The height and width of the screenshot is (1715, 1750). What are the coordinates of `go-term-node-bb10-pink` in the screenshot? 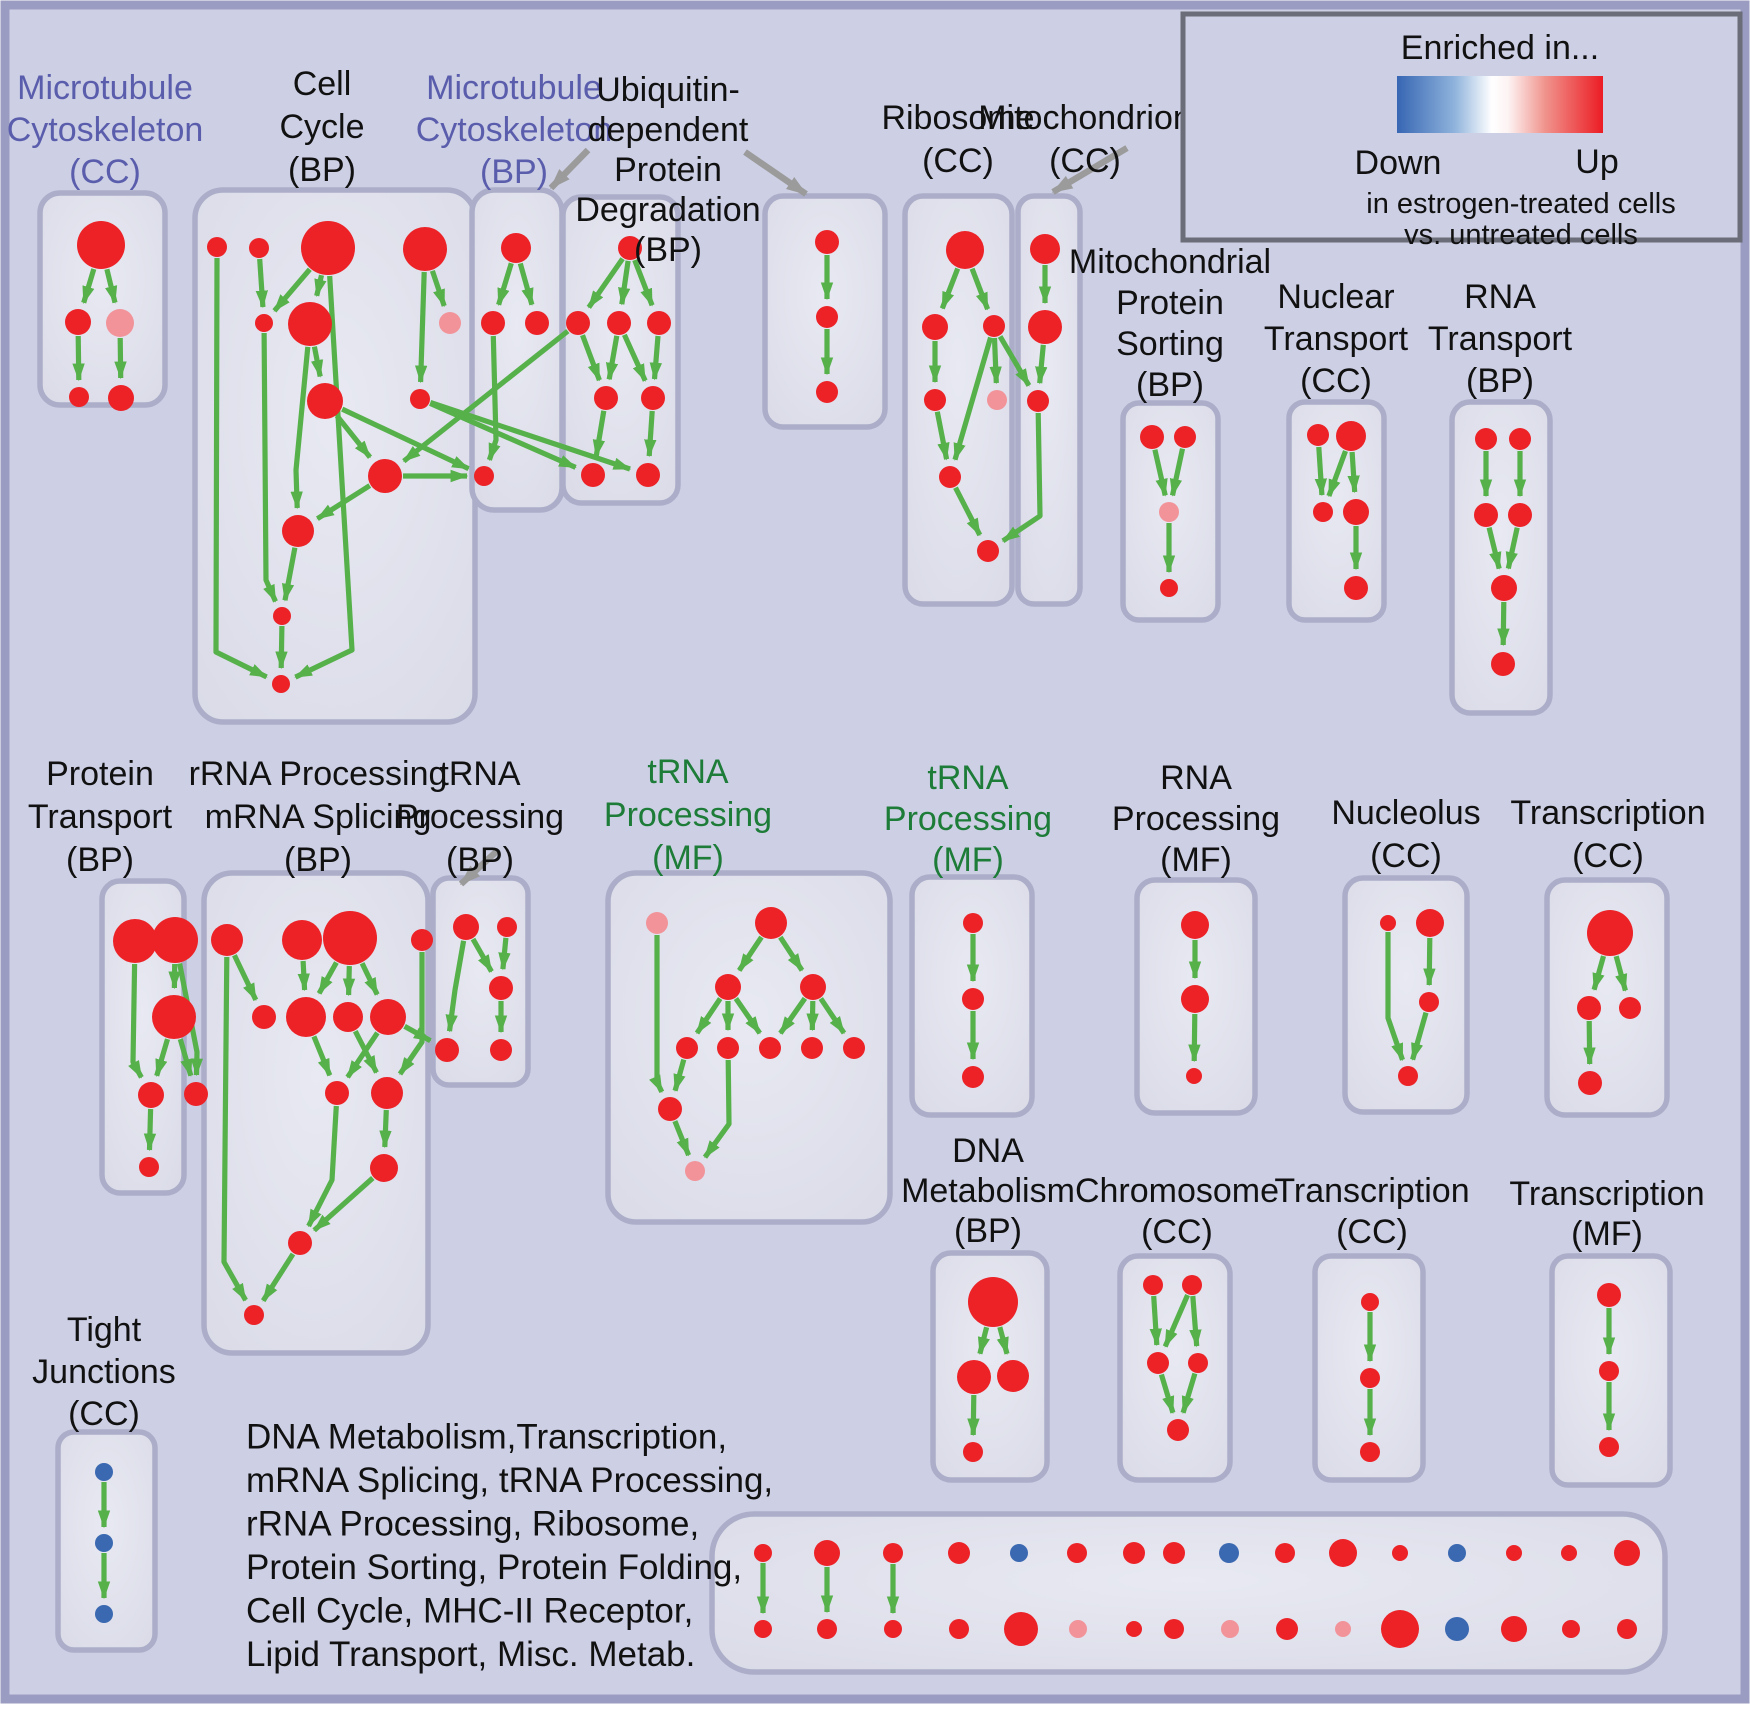 It's located at (1343, 1629).